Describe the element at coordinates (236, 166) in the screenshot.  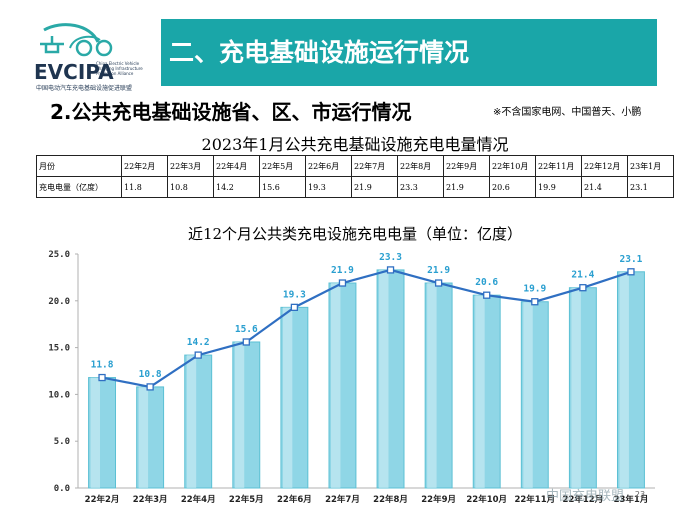
I see `table-cell-month: 22年4月` at that location.